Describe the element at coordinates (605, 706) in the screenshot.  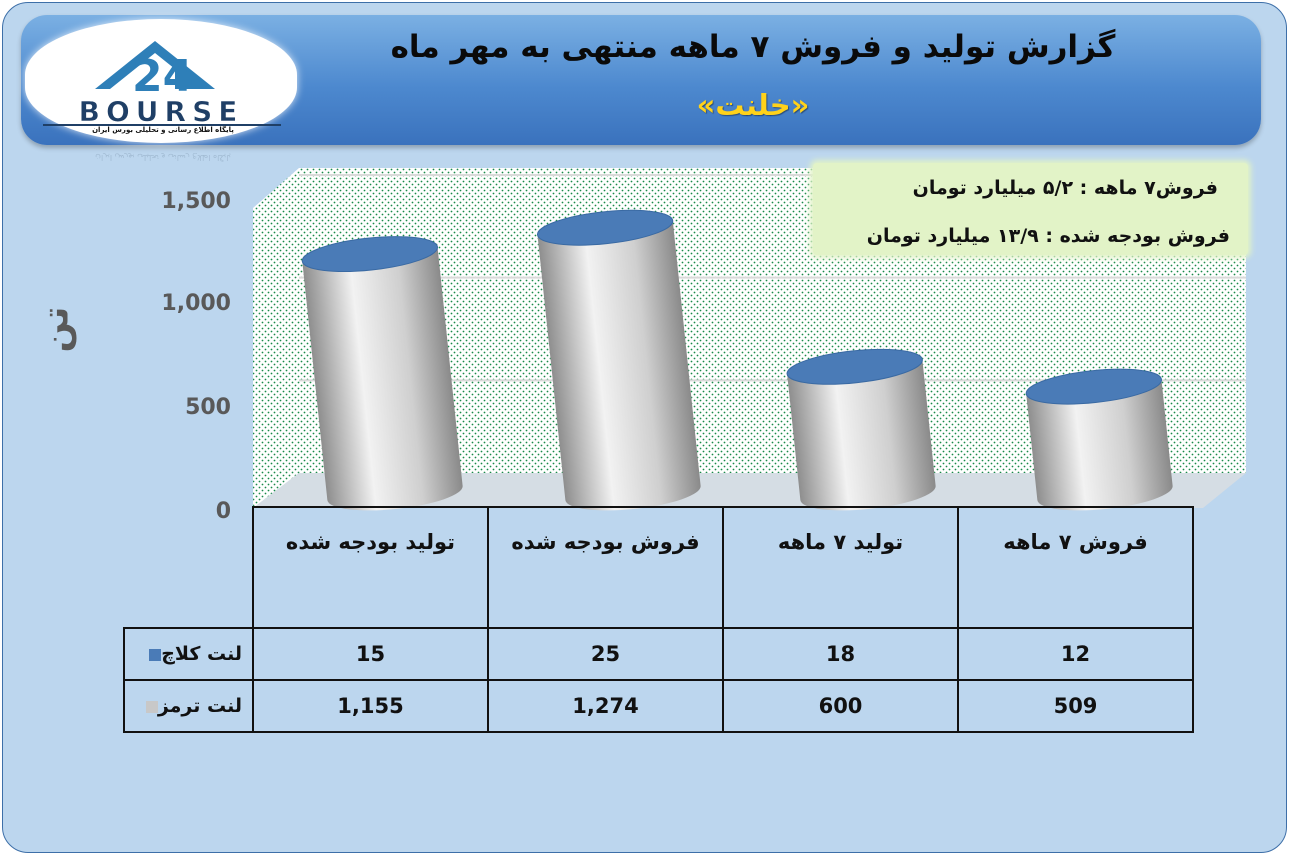
I see `table-cell: 1,274` at that location.